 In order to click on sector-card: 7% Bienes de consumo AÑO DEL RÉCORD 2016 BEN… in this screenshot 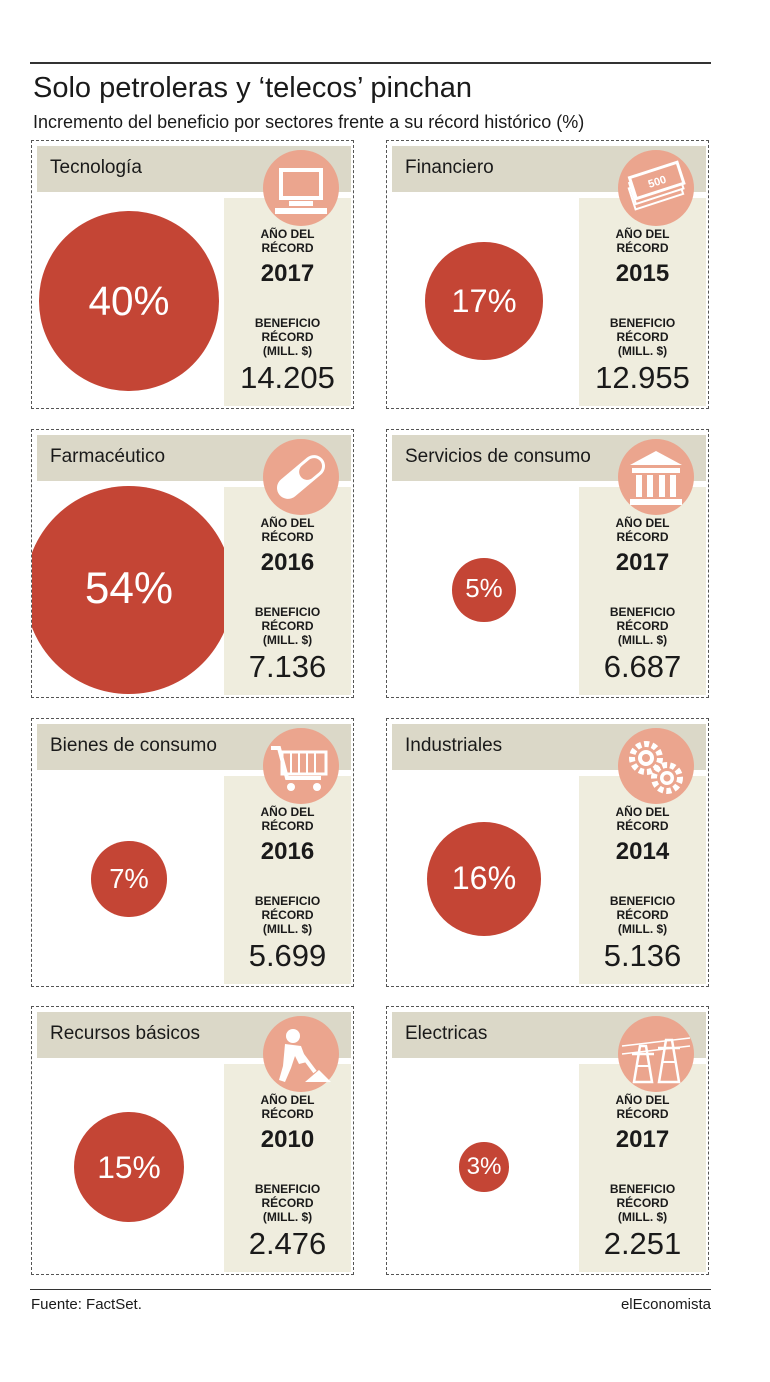, I will do `click(192, 852)`.